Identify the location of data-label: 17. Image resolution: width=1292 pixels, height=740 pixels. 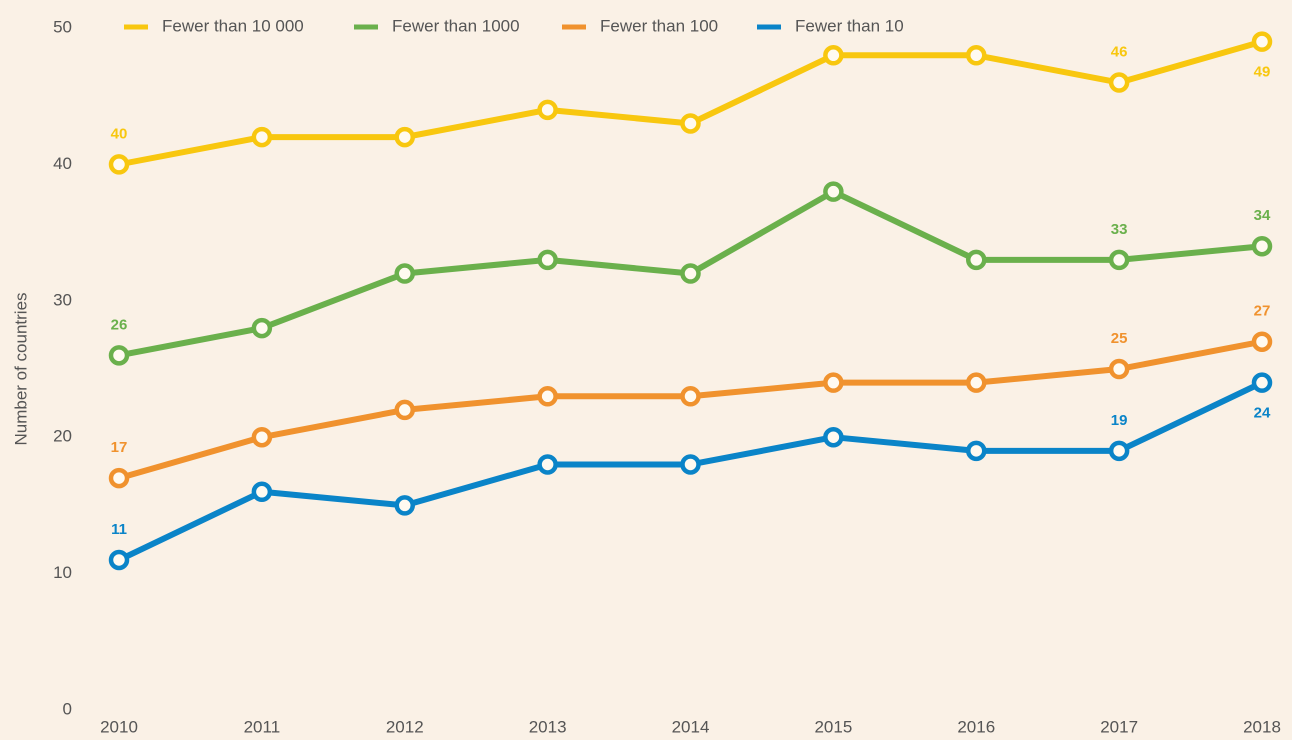
(119, 447).